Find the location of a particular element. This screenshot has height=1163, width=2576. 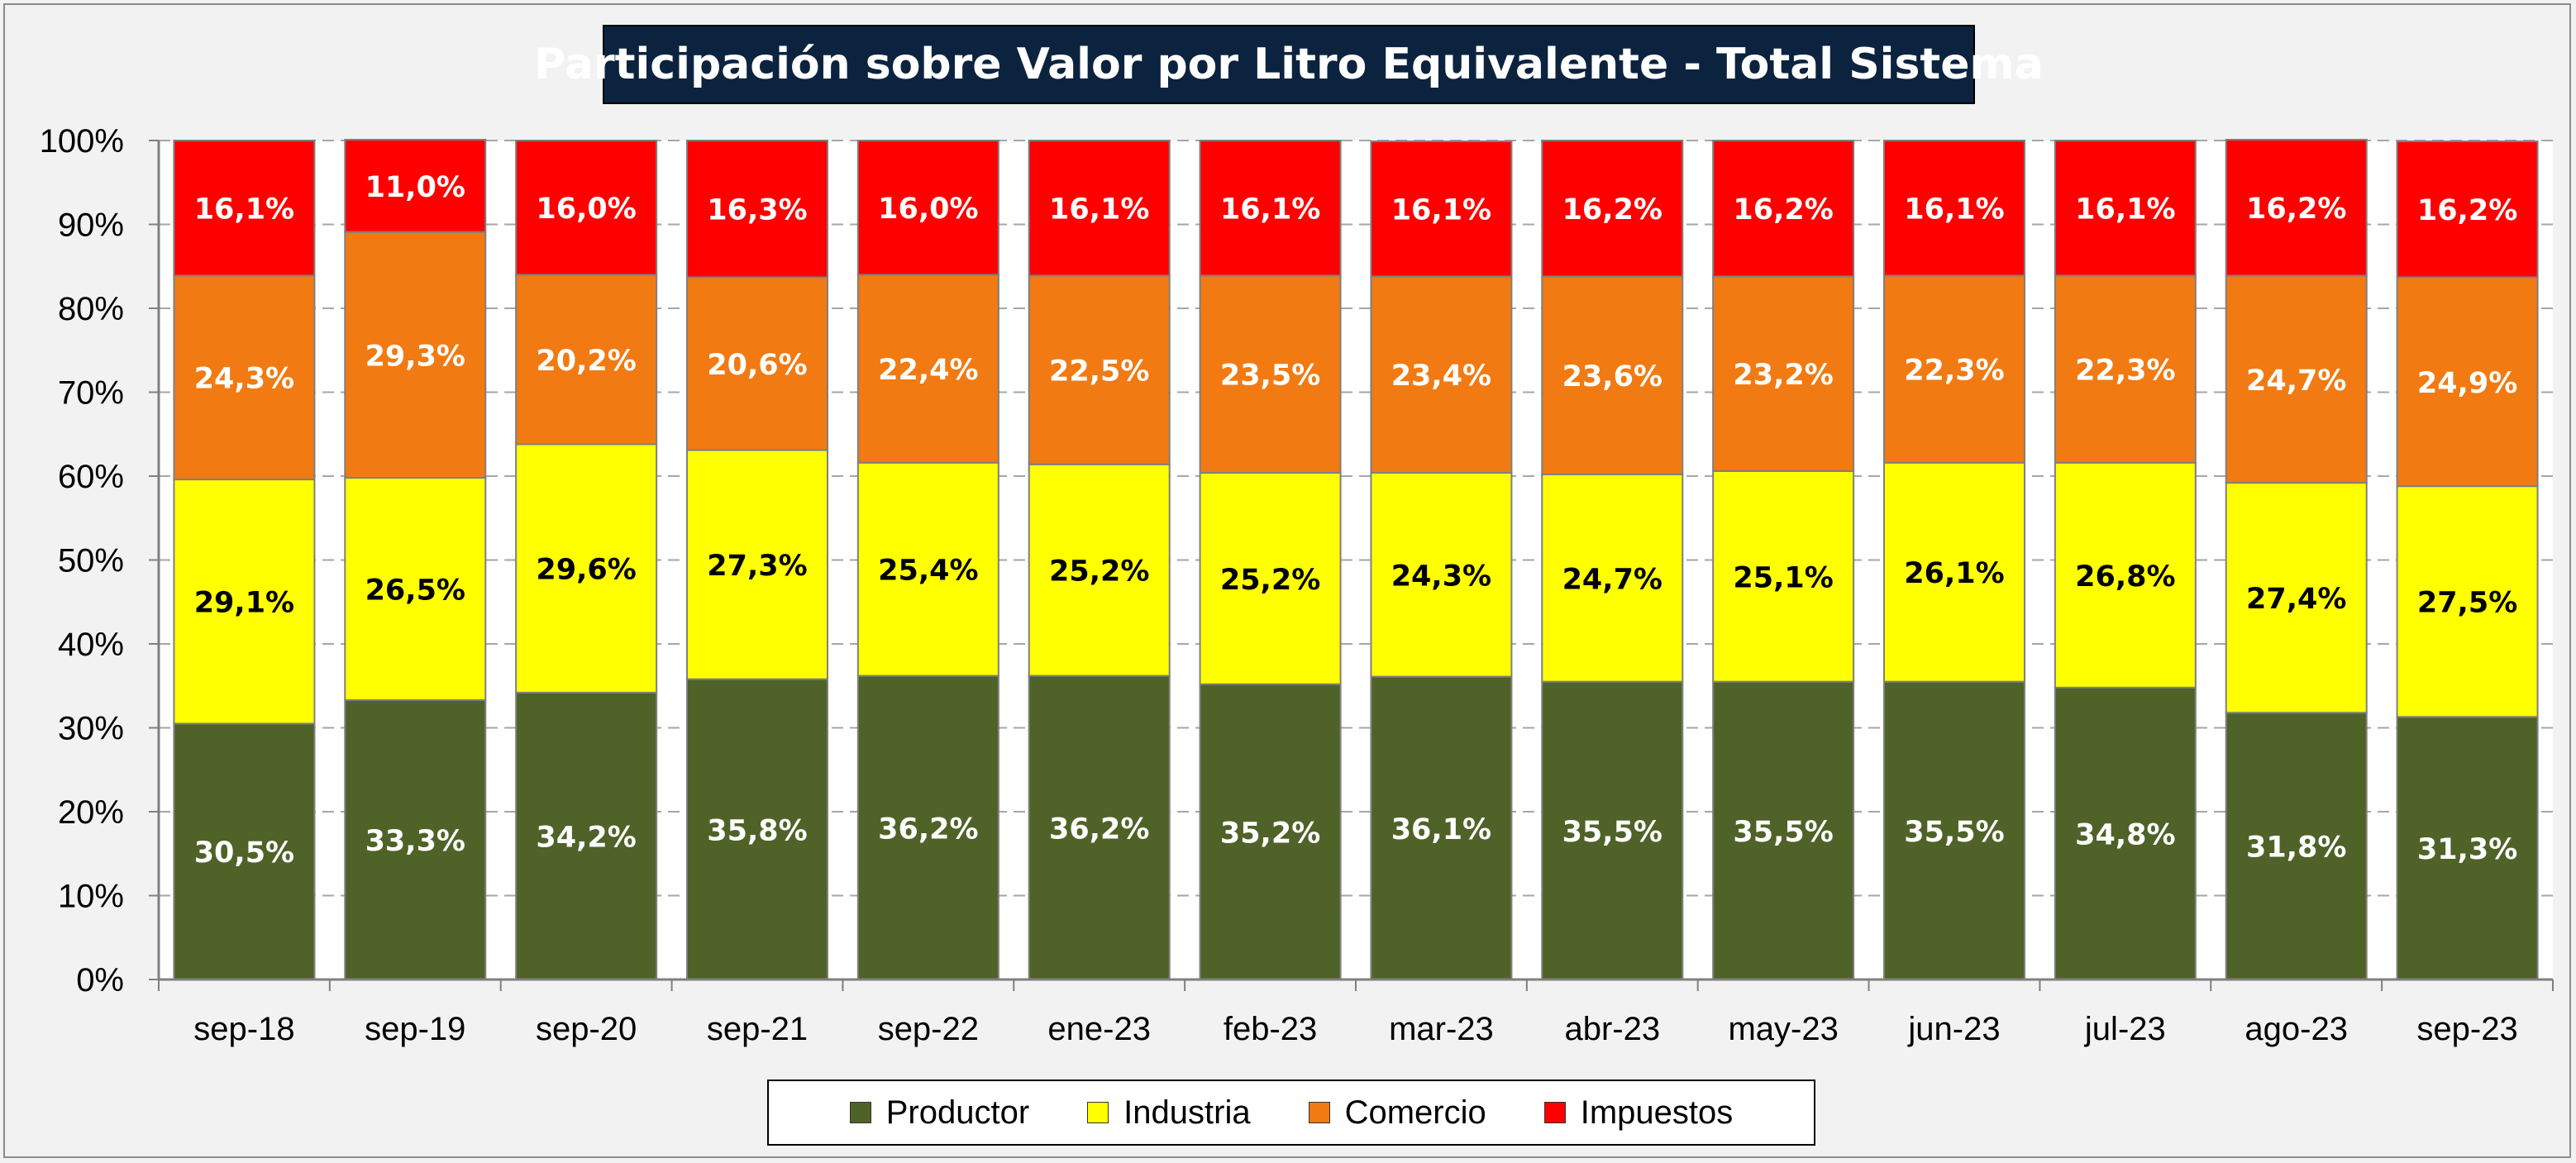

data-label-industria: 24,7% is located at coordinates (1612, 579).